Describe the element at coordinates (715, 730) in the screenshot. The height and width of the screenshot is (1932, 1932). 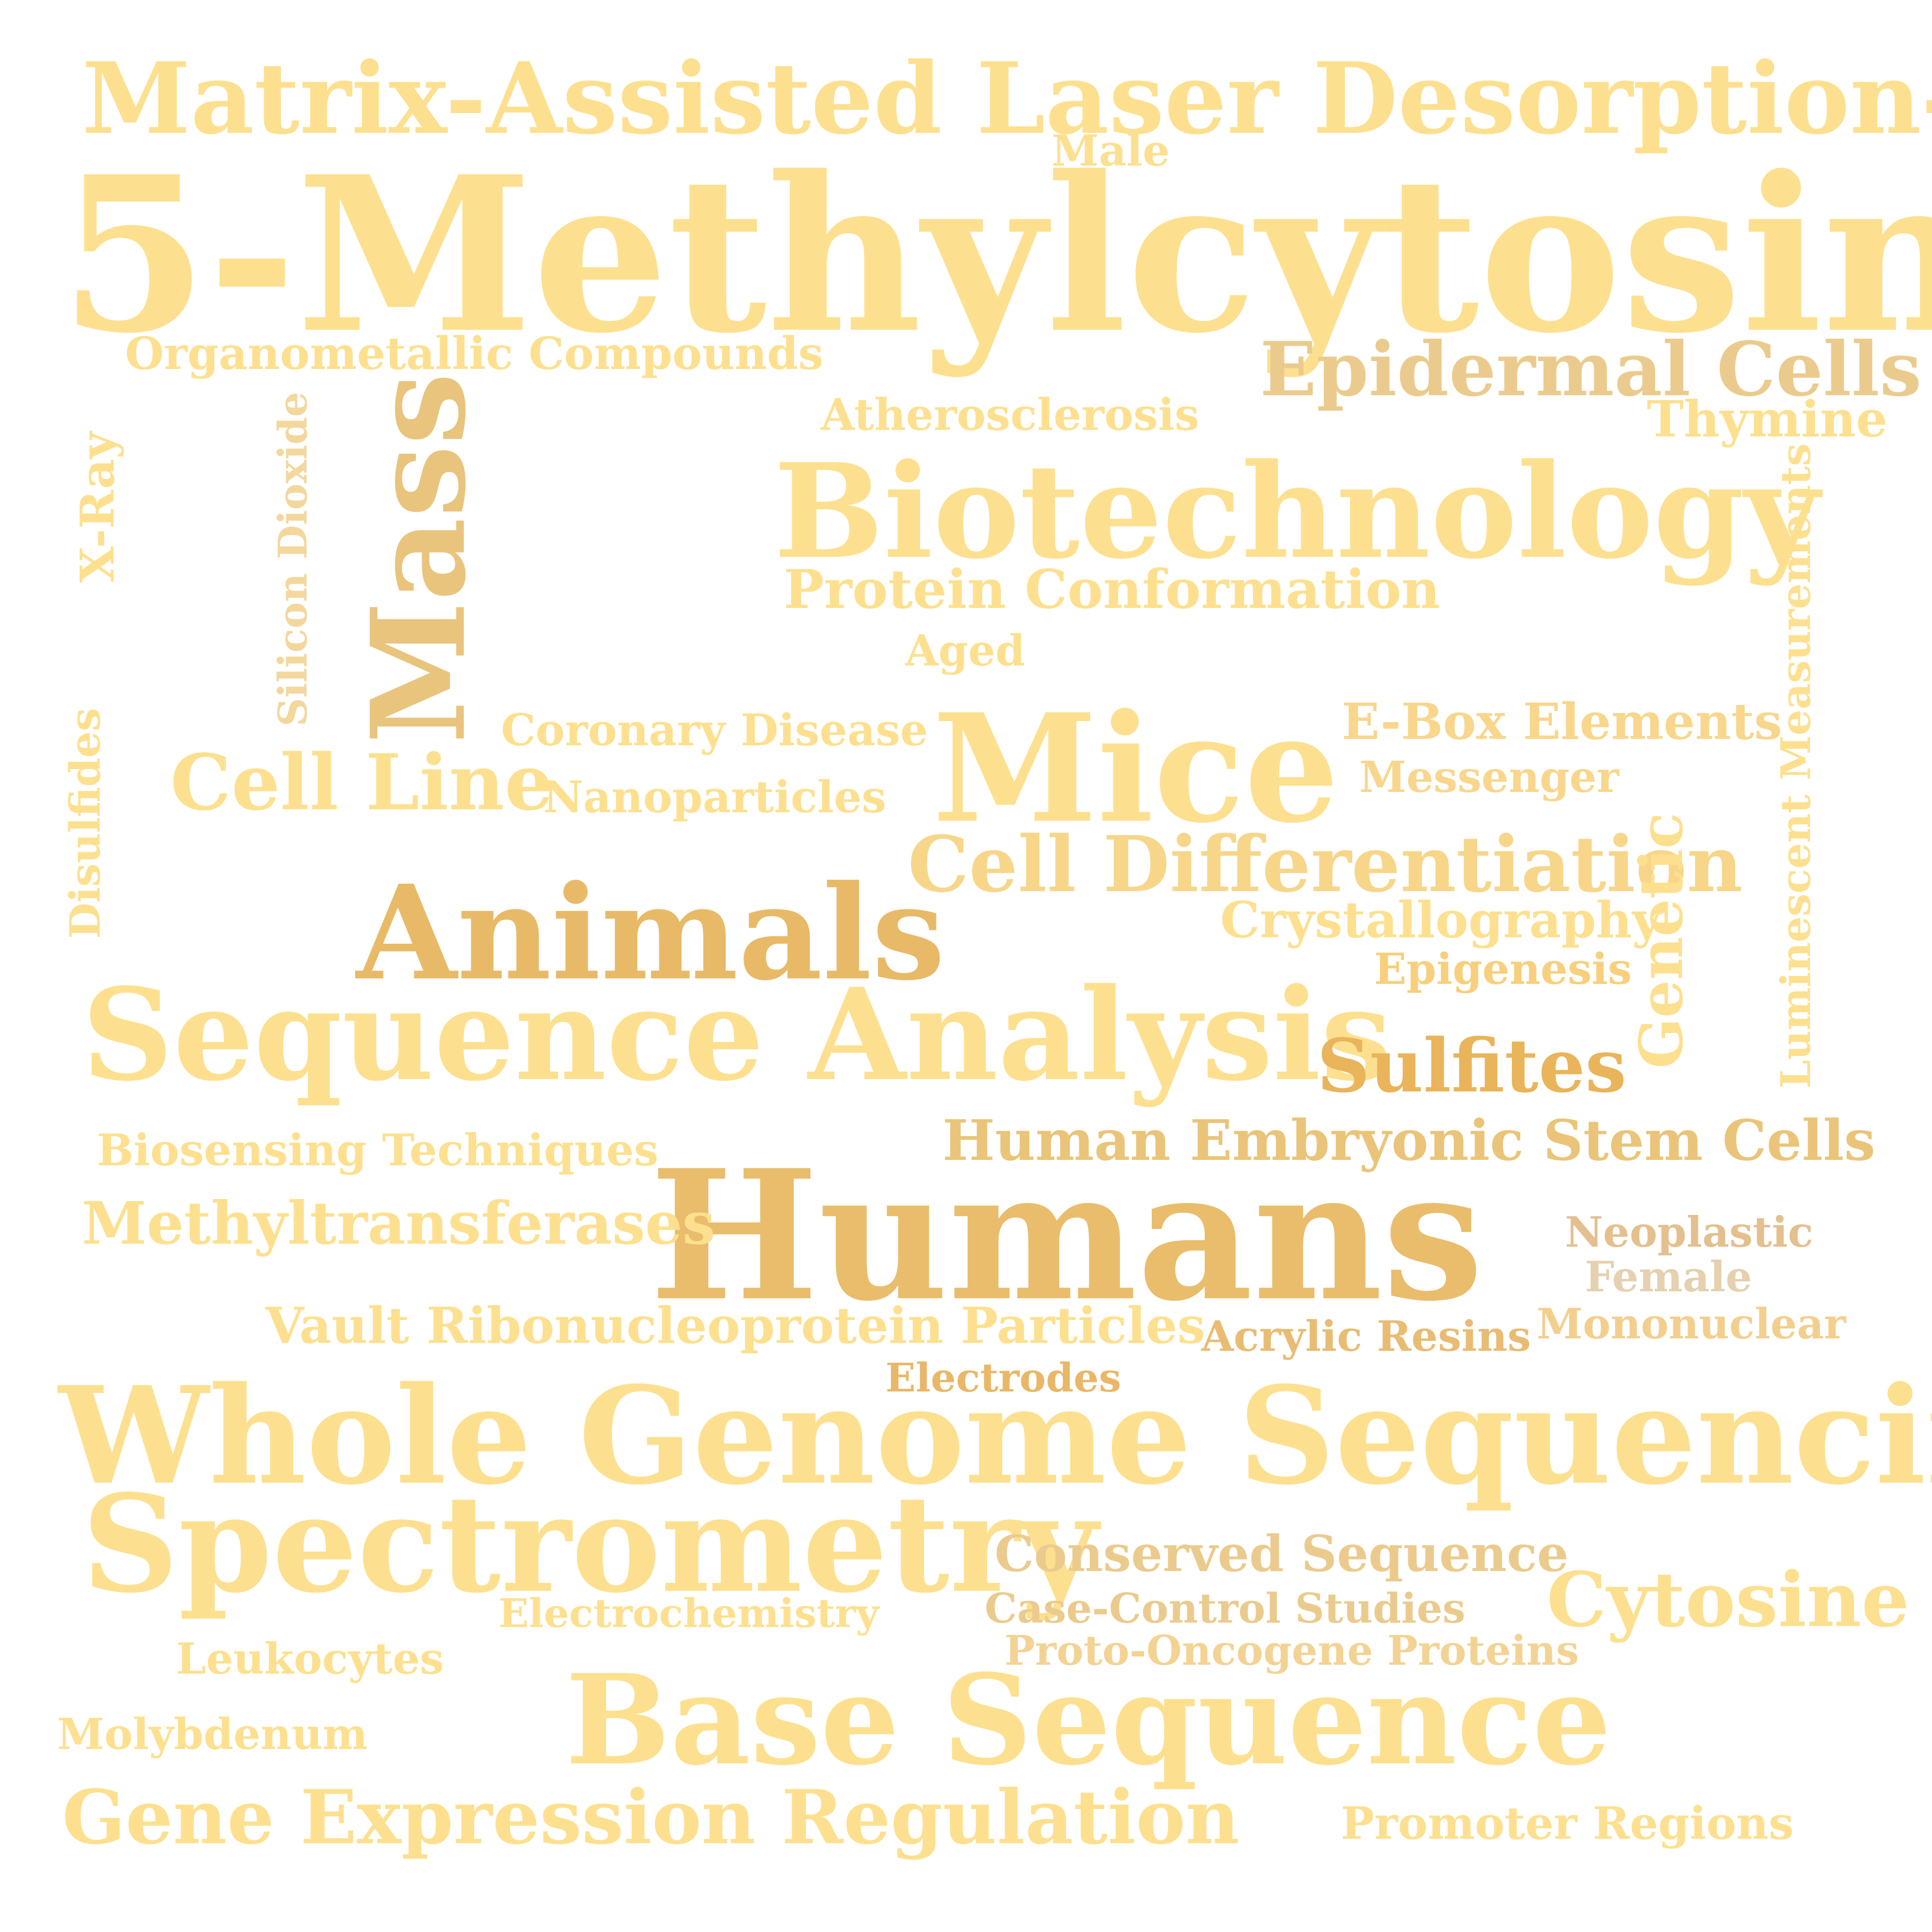
I see `word-coronary-disease: Coronary Disease` at that location.